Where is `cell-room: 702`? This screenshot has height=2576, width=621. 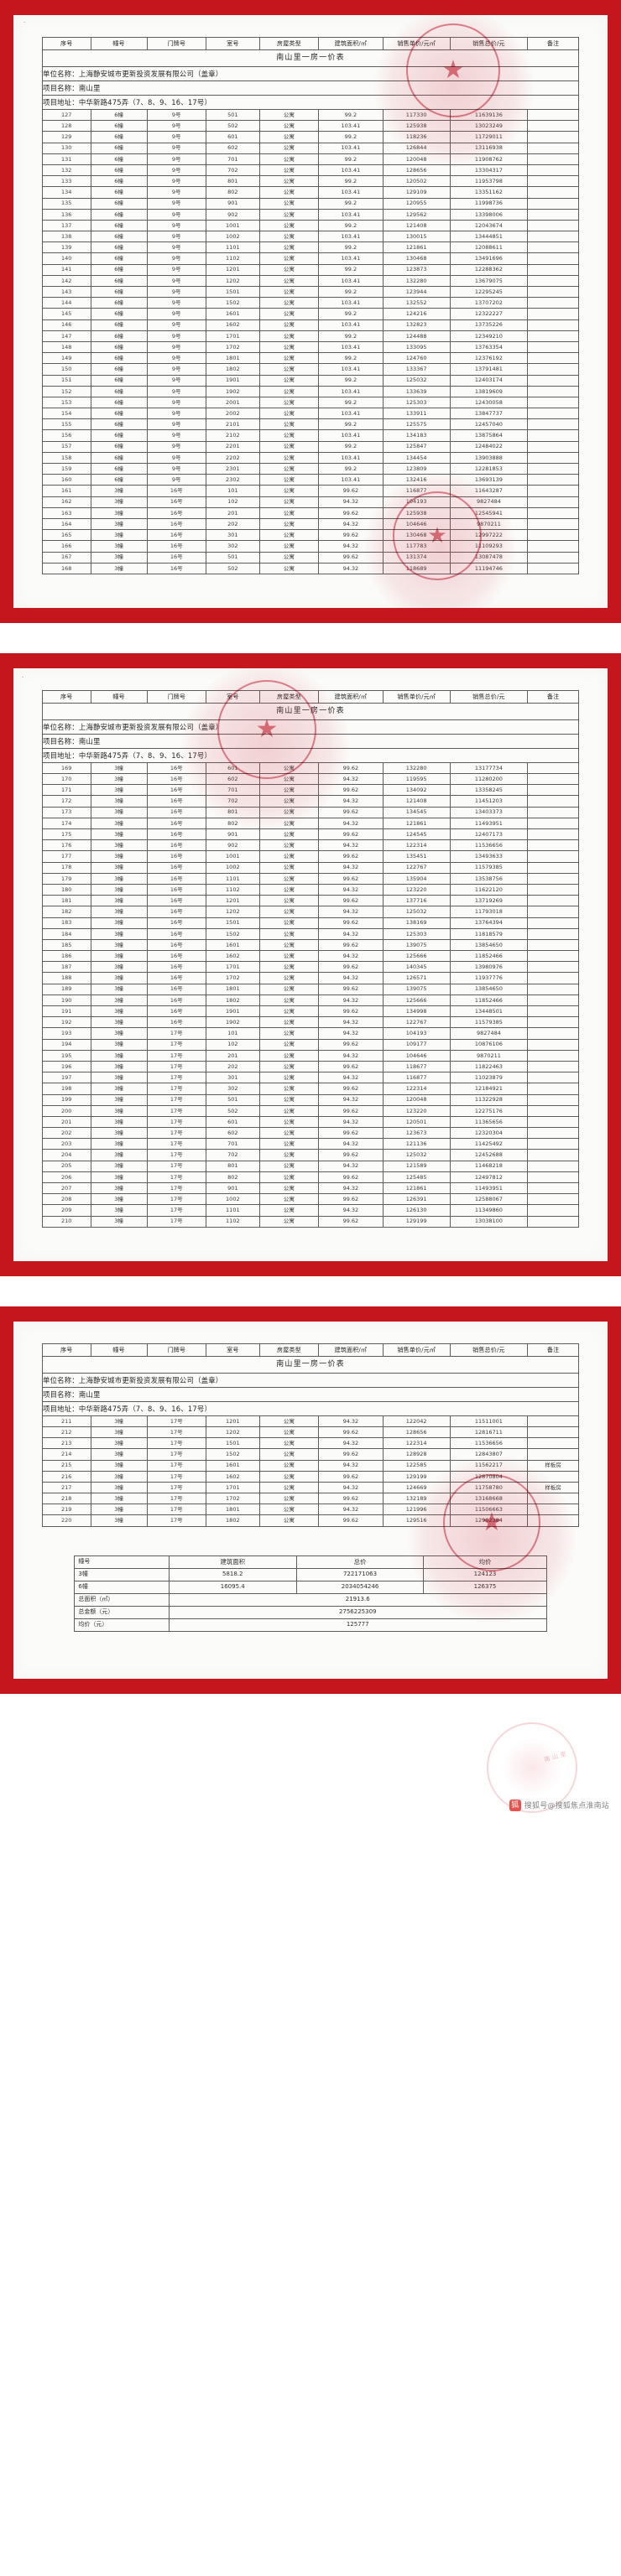
cell-room: 702 is located at coordinates (232, 801).